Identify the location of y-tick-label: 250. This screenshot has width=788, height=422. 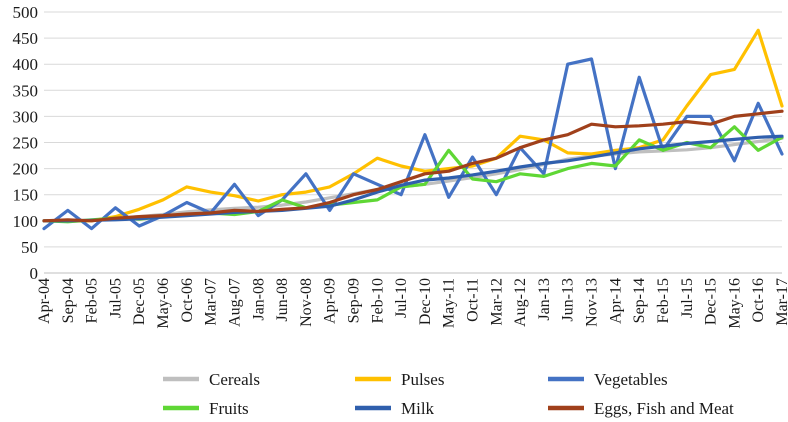
(26, 143).